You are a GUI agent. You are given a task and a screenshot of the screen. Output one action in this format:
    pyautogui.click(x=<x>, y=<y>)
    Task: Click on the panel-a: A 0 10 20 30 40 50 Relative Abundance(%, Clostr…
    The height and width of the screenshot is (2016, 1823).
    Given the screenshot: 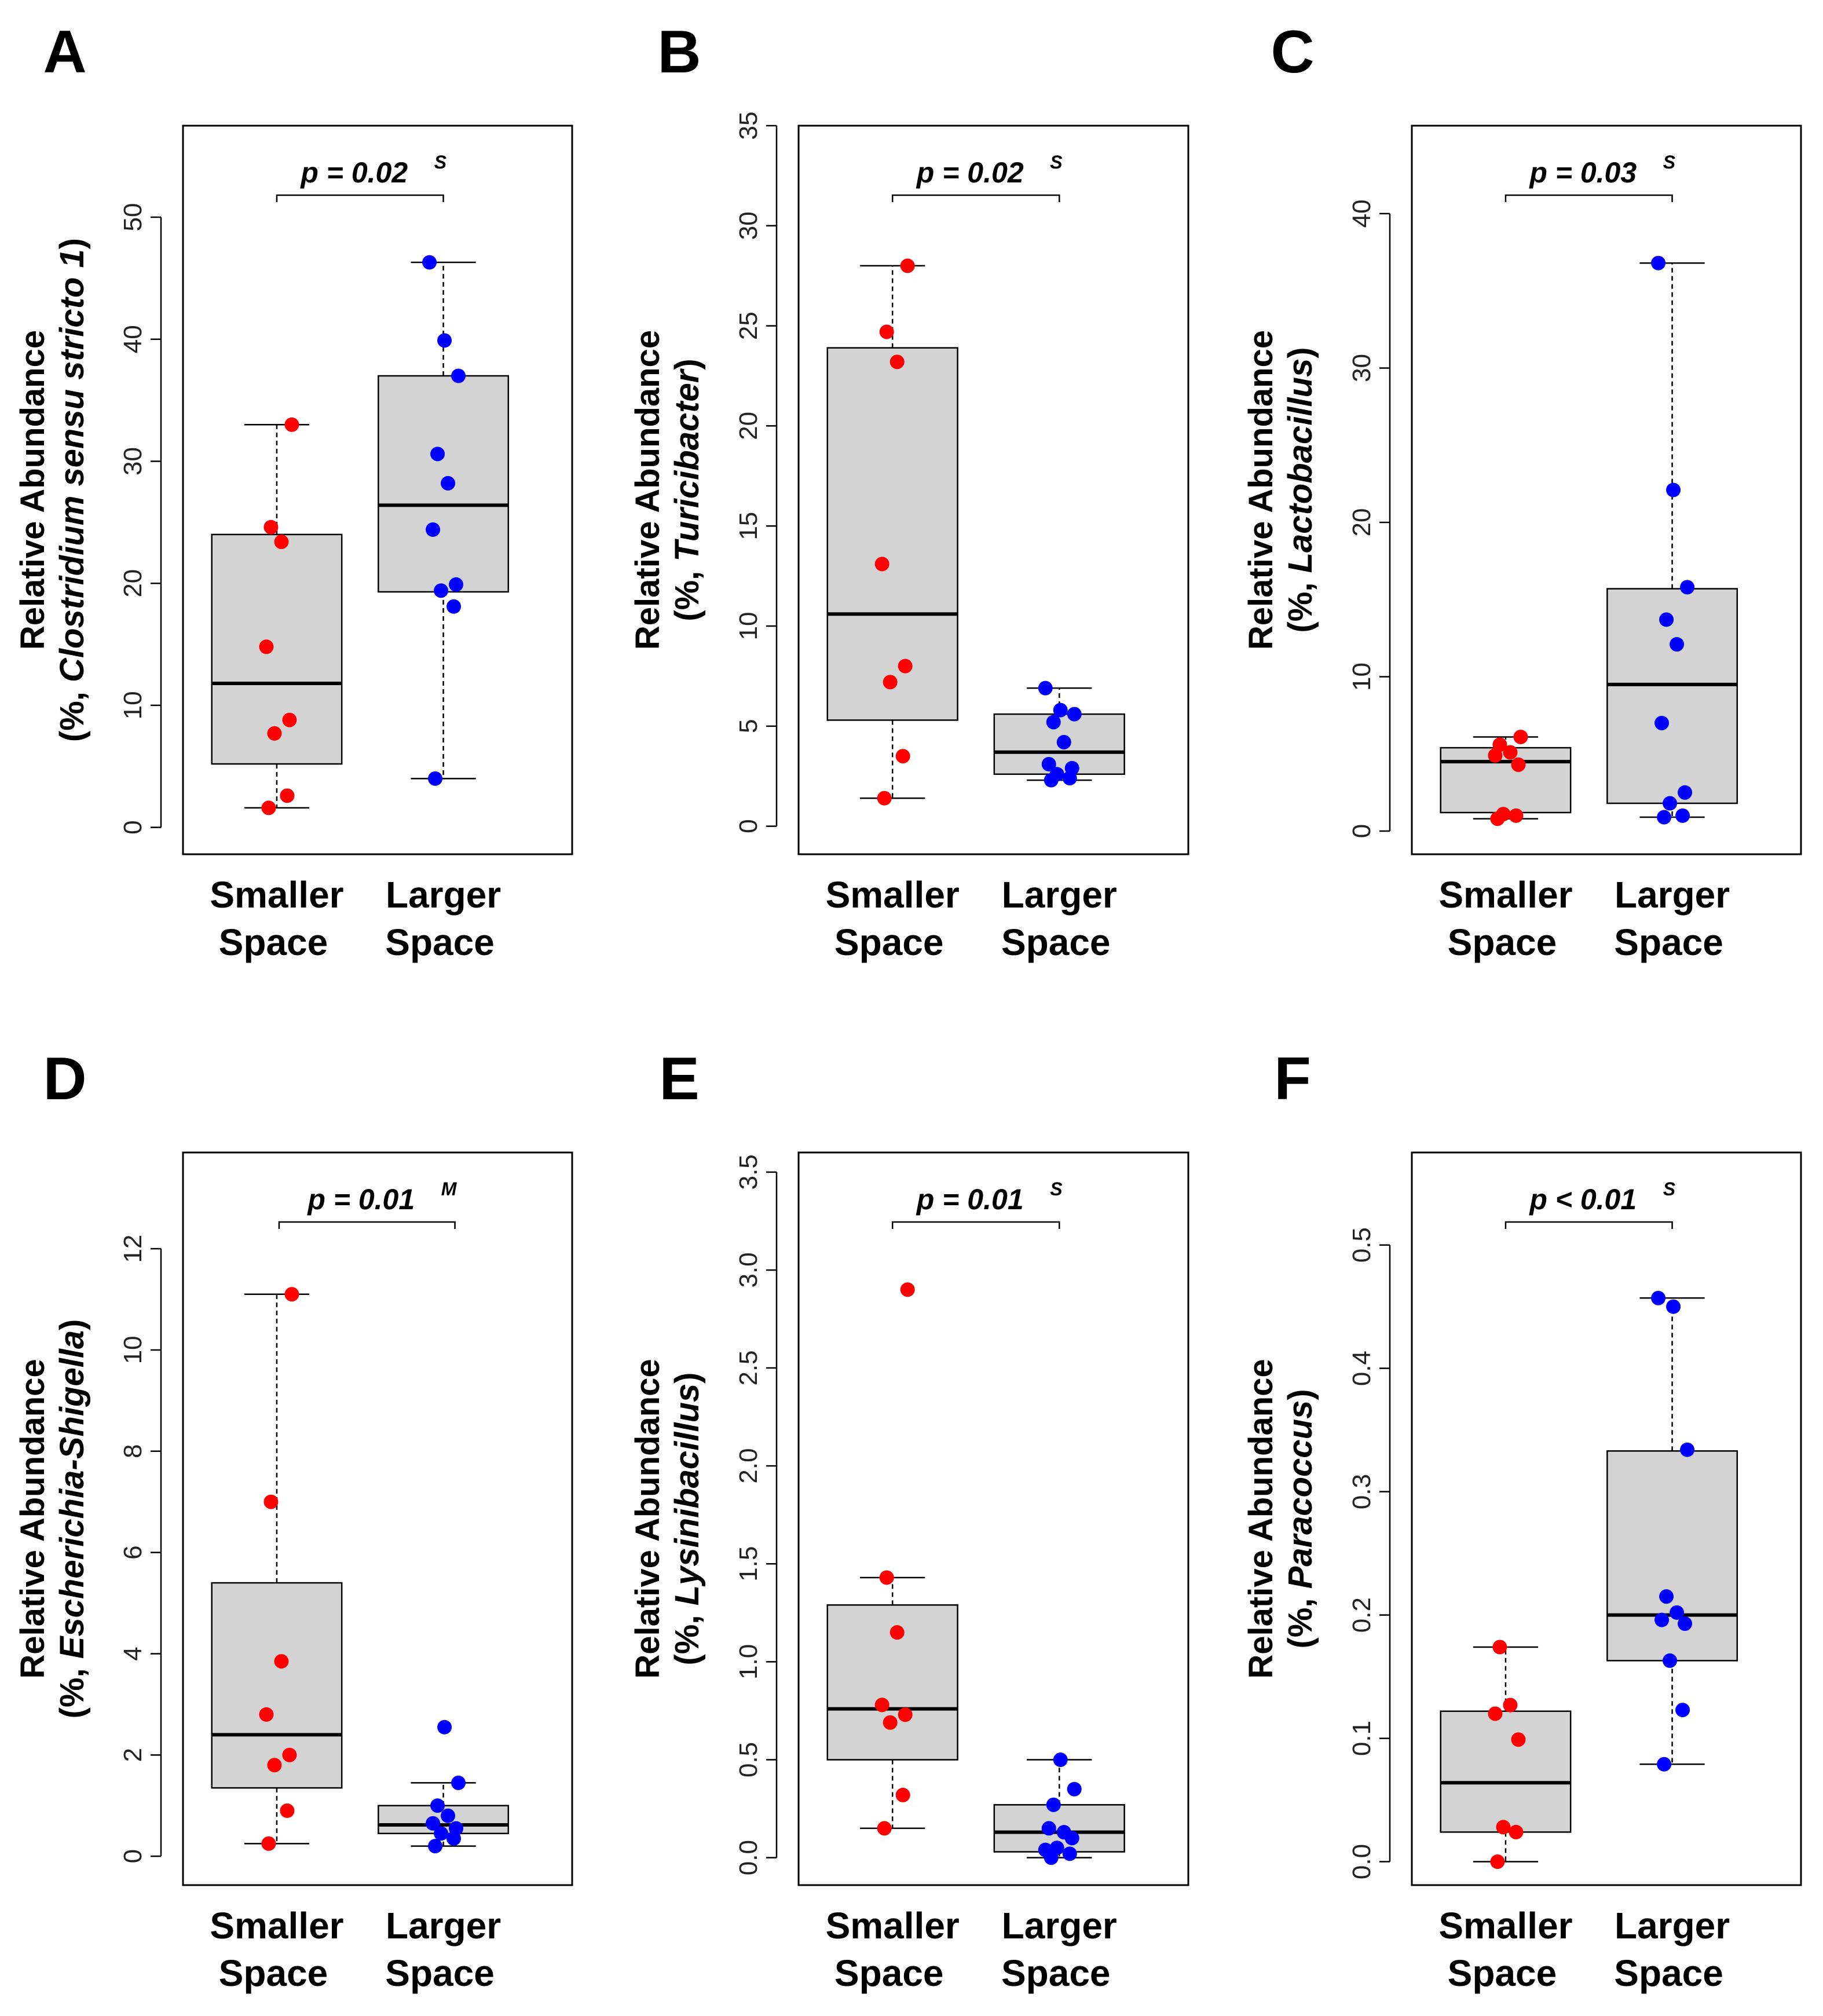 What is the action you would take?
    pyautogui.click(x=293, y=491)
    